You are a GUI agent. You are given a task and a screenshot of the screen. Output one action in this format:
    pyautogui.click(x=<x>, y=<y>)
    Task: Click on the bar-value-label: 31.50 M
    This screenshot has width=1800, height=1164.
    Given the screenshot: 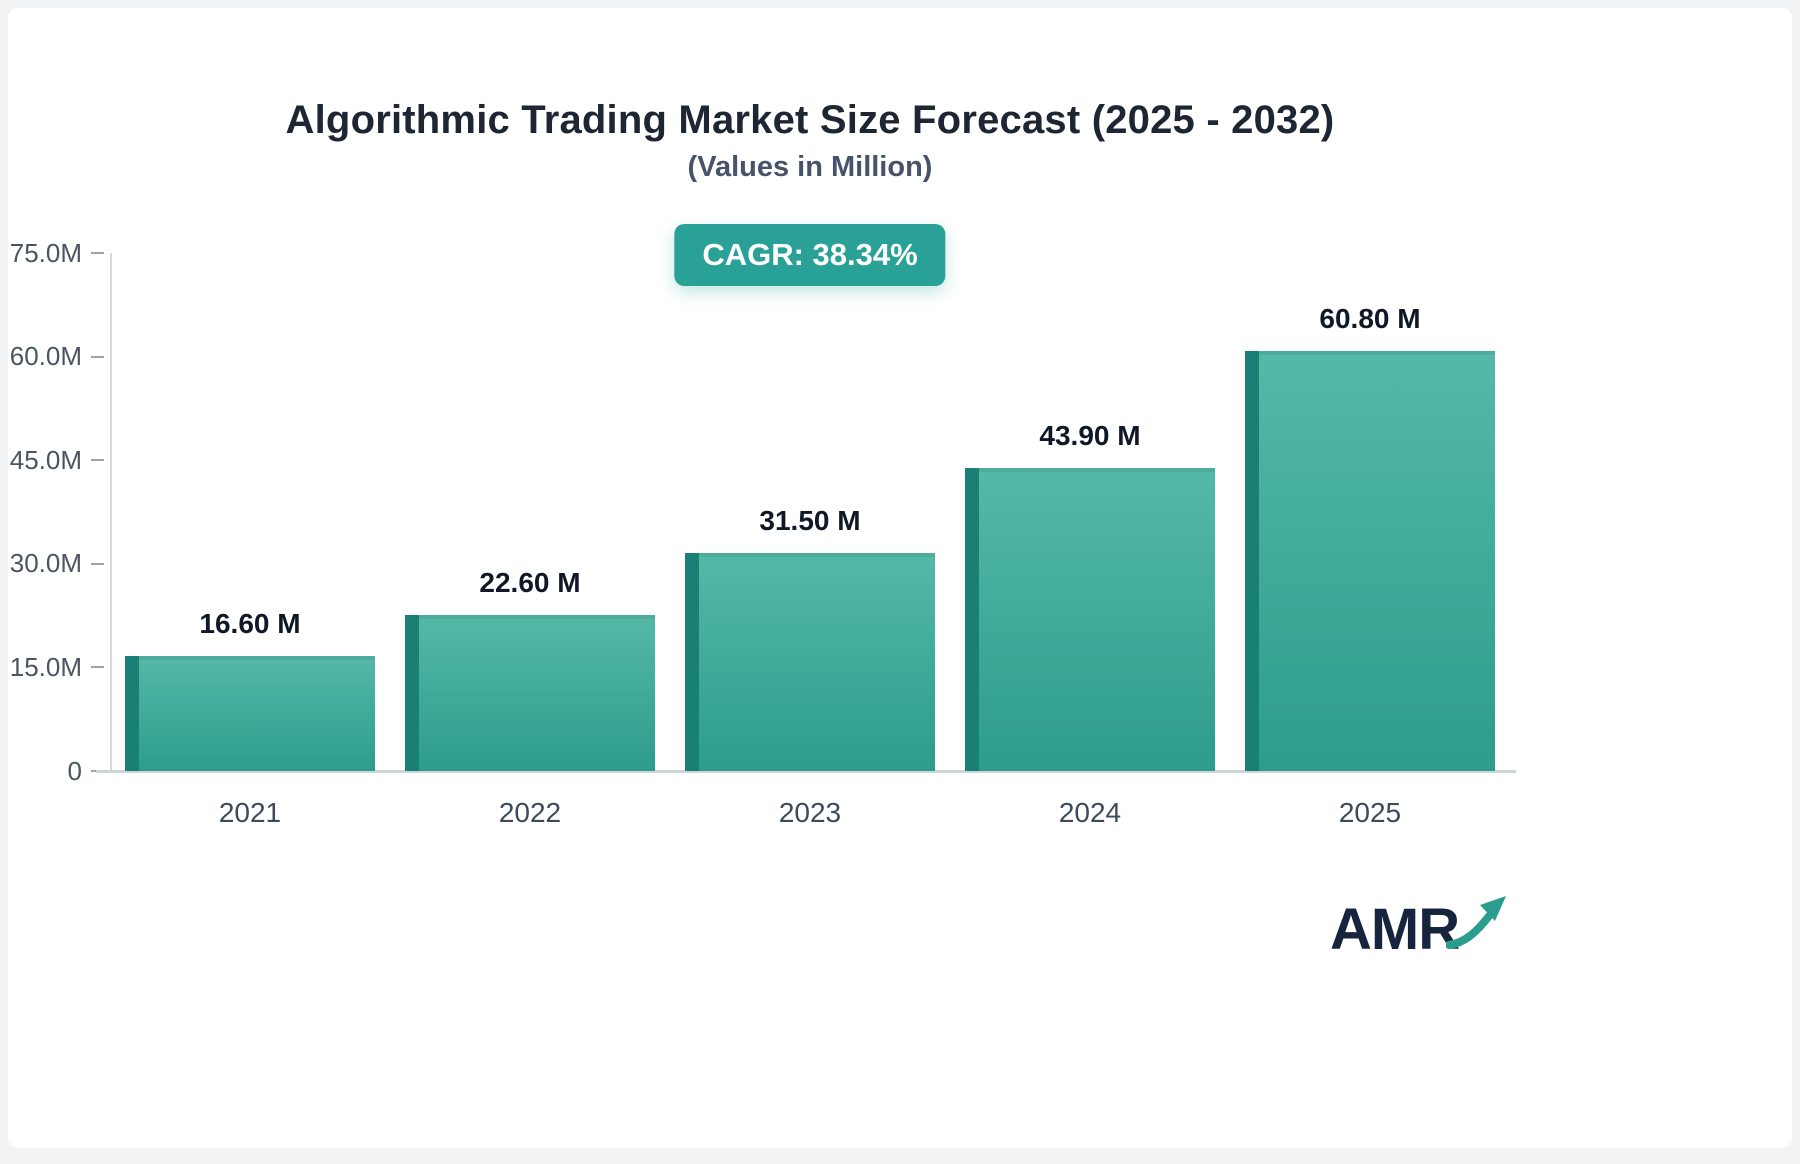 What is the action you would take?
    pyautogui.click(x=810, y=521)
    